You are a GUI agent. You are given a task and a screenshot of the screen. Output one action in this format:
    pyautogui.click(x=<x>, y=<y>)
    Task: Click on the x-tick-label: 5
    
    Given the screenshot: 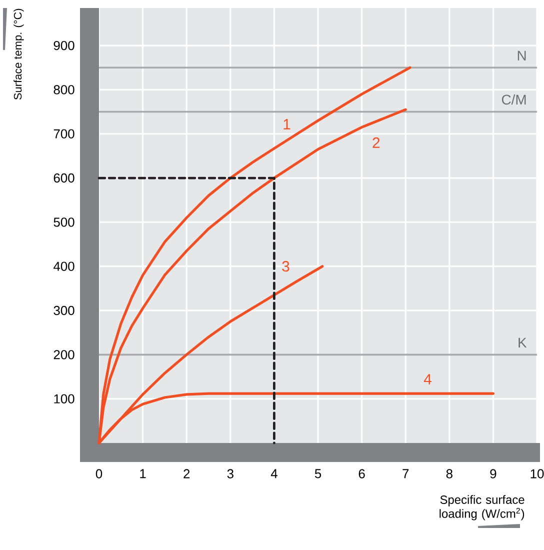 What is the action you would take?
    pyautogui.click(x=318, y=473)
    